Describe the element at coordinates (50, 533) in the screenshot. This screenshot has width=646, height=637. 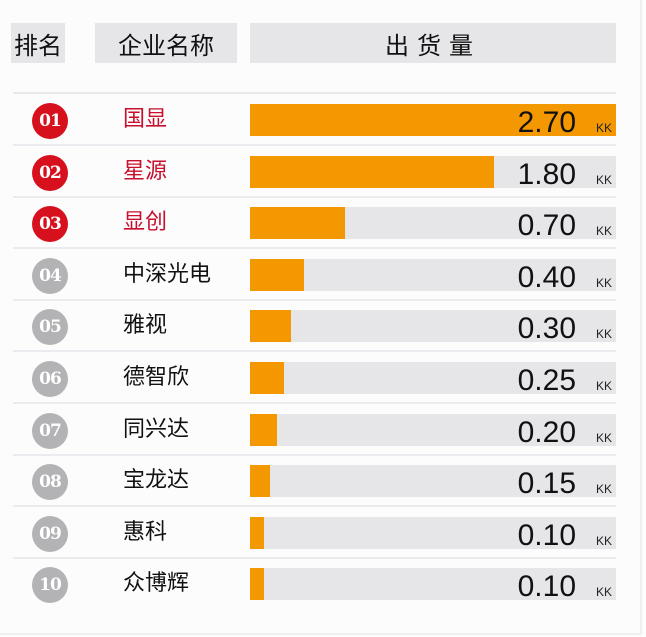
I see `rank-badge: 09` at that location.